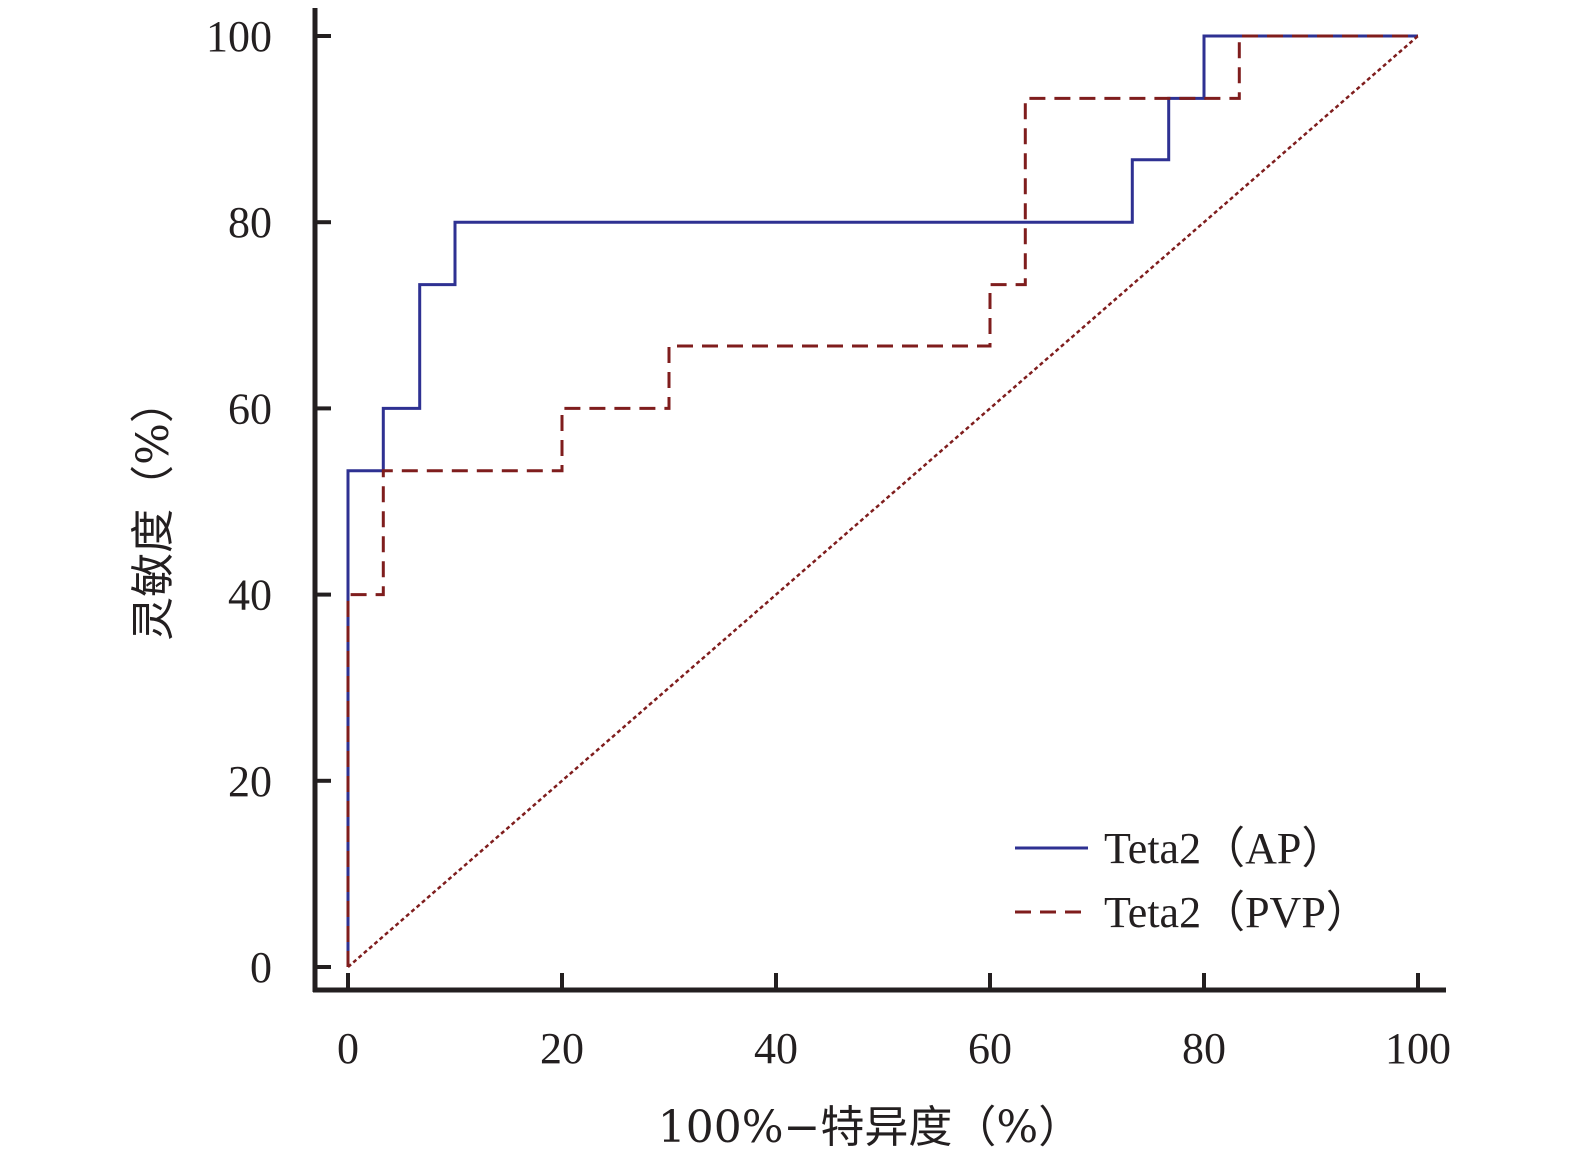 The height and width of the screenshot is (1171, 1575). What do you see at coordinates (239, 36) in the screenshot?
I see `y-tick-label: 100` at bounding box center [239, 36].